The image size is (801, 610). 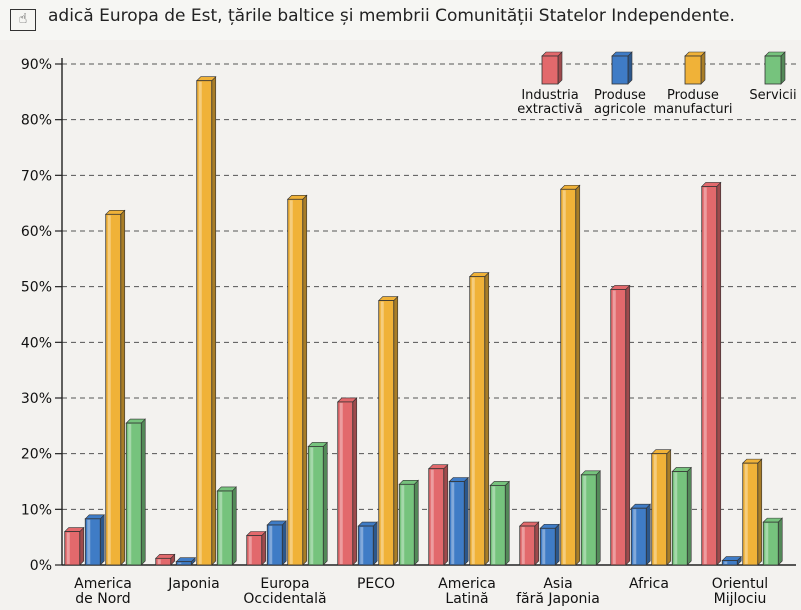 What do you see at coordinates (103, 584) in the screenshot?
I see `category-label-line: America` at bounding box center [103, 584].